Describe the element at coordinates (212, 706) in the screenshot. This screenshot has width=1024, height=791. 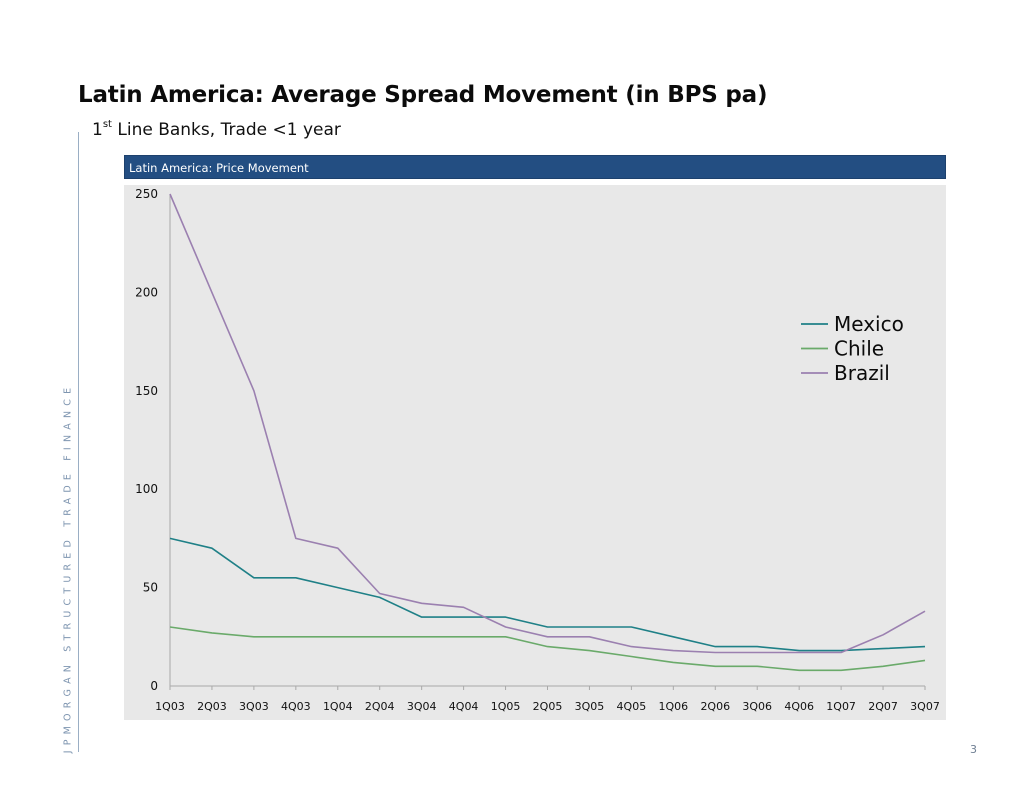
I see `x-tick-label: 2Q03` at that location.